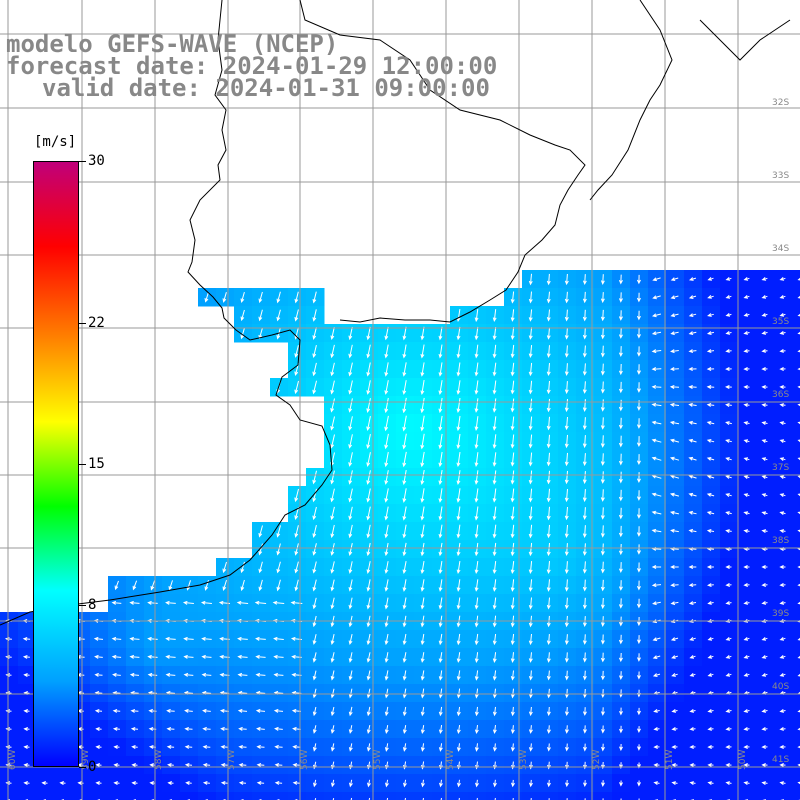 The height and width of the screenshot is (800, 800). I want to click on longitude-labels: 60W 59W 58W 57W 56W 55W 54W 53W 52W 51W 50W, so click(378, 760).